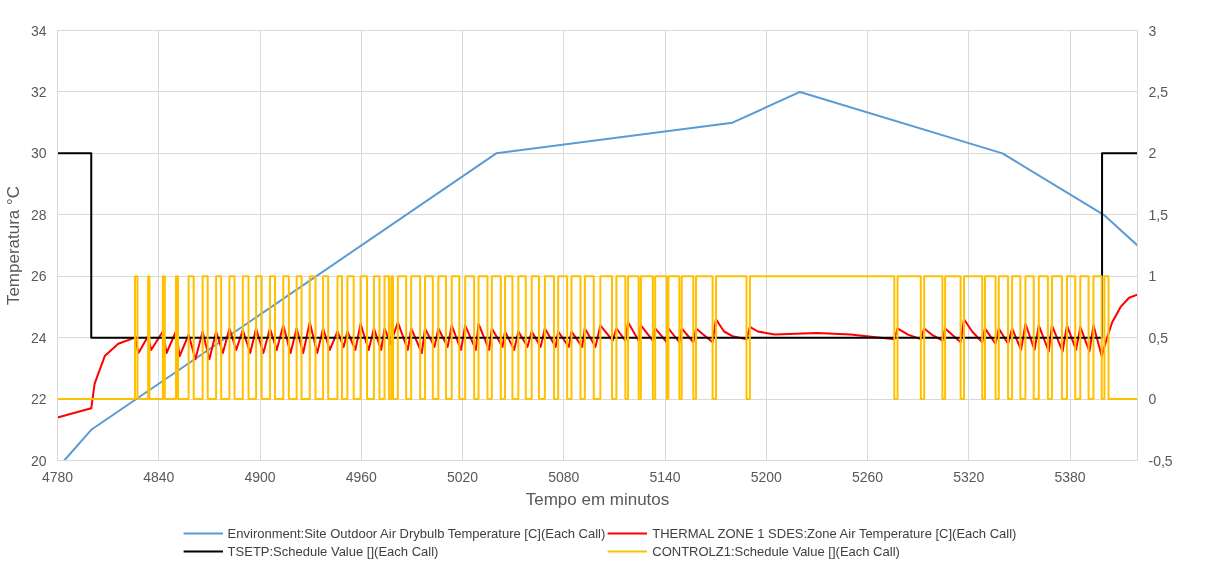  Describe the element at coordinates (776, 551) in the screenshot. I see `legend-label: CONTROLZ1:Schedule Value [](Each Call)` at that location.